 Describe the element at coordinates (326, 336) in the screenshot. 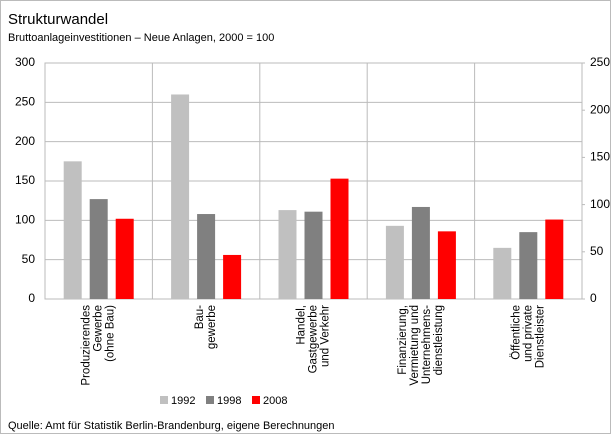

I see `x-tick-label: und Verkehr` at that location.